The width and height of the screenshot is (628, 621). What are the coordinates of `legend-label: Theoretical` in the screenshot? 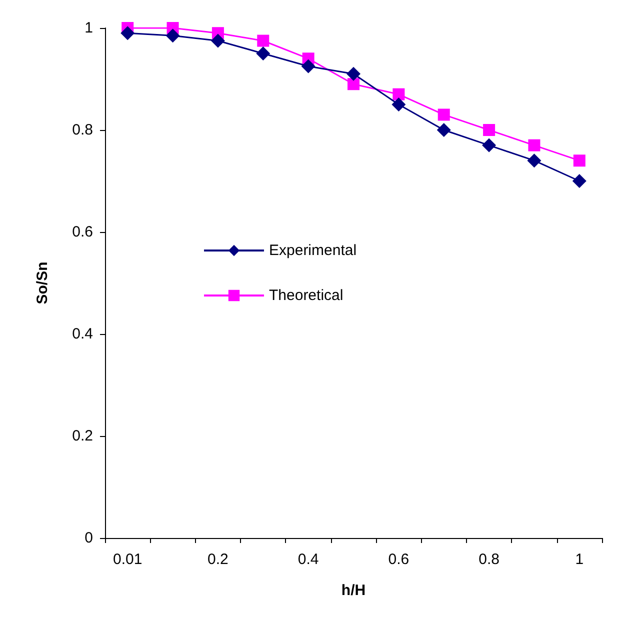 It's located at (306, 295).